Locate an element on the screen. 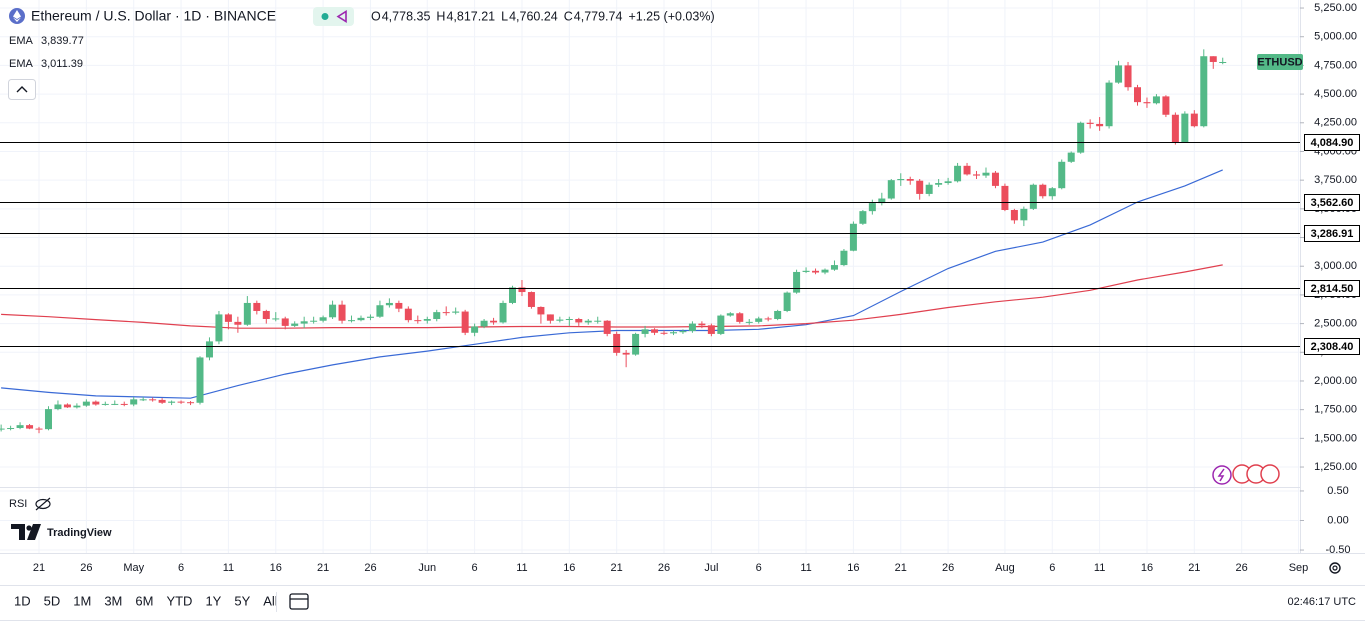 This screenshot has width=1365, height=627. level-label: 4,084.90 is located at coordinates (1332, 143).